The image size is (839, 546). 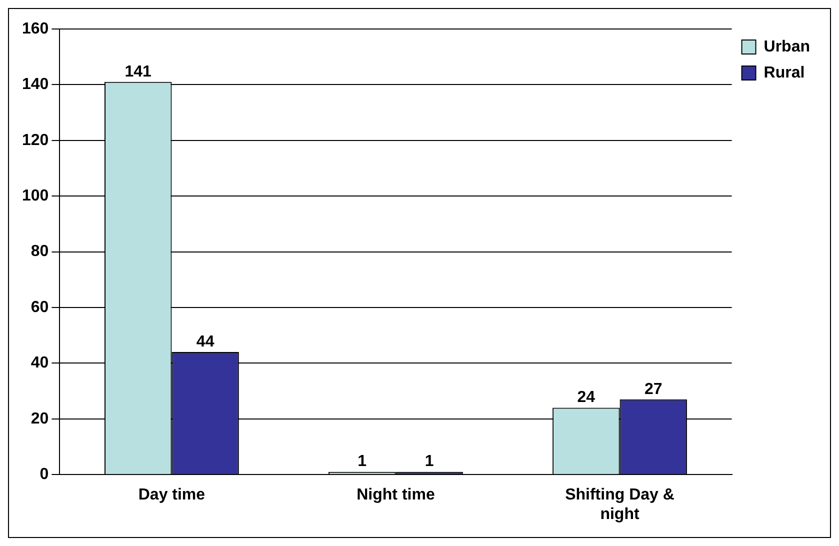 What do you see at coordinates (784, 73) in the screenshot?
I see `legend-label: Rural` at bounding box center [784, 73].